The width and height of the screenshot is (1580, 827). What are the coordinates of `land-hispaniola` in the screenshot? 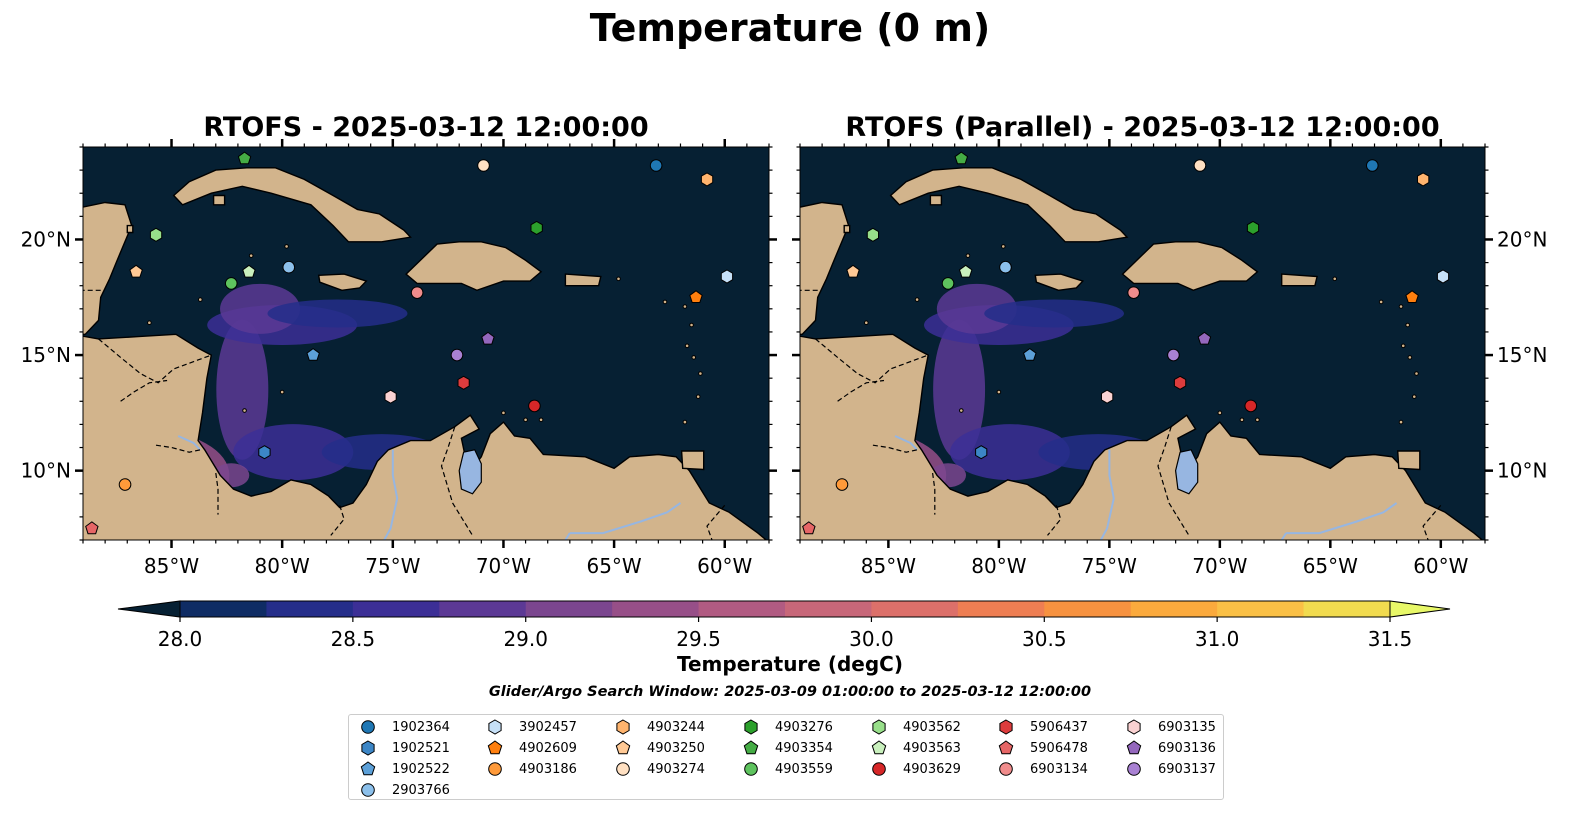 It's located at (474, 266).